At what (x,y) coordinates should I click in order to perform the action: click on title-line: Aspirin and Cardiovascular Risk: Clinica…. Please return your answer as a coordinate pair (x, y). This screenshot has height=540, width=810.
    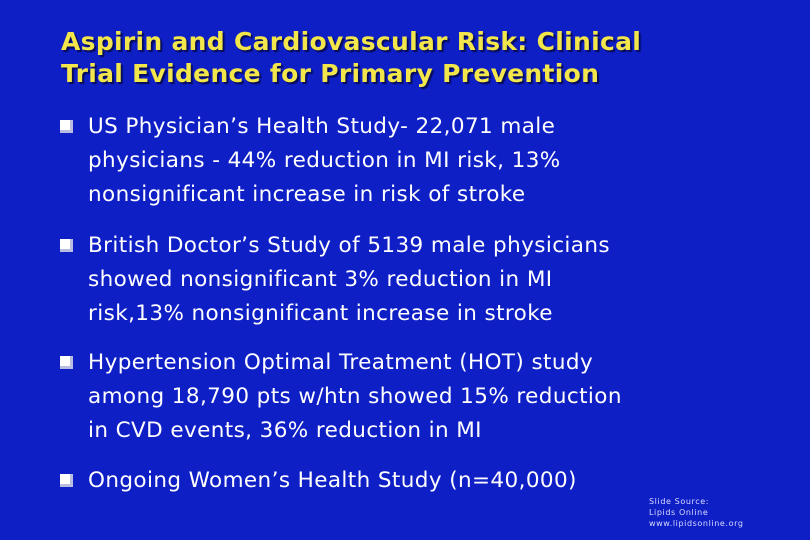
    Looking at the image, I should click on (351, 41).